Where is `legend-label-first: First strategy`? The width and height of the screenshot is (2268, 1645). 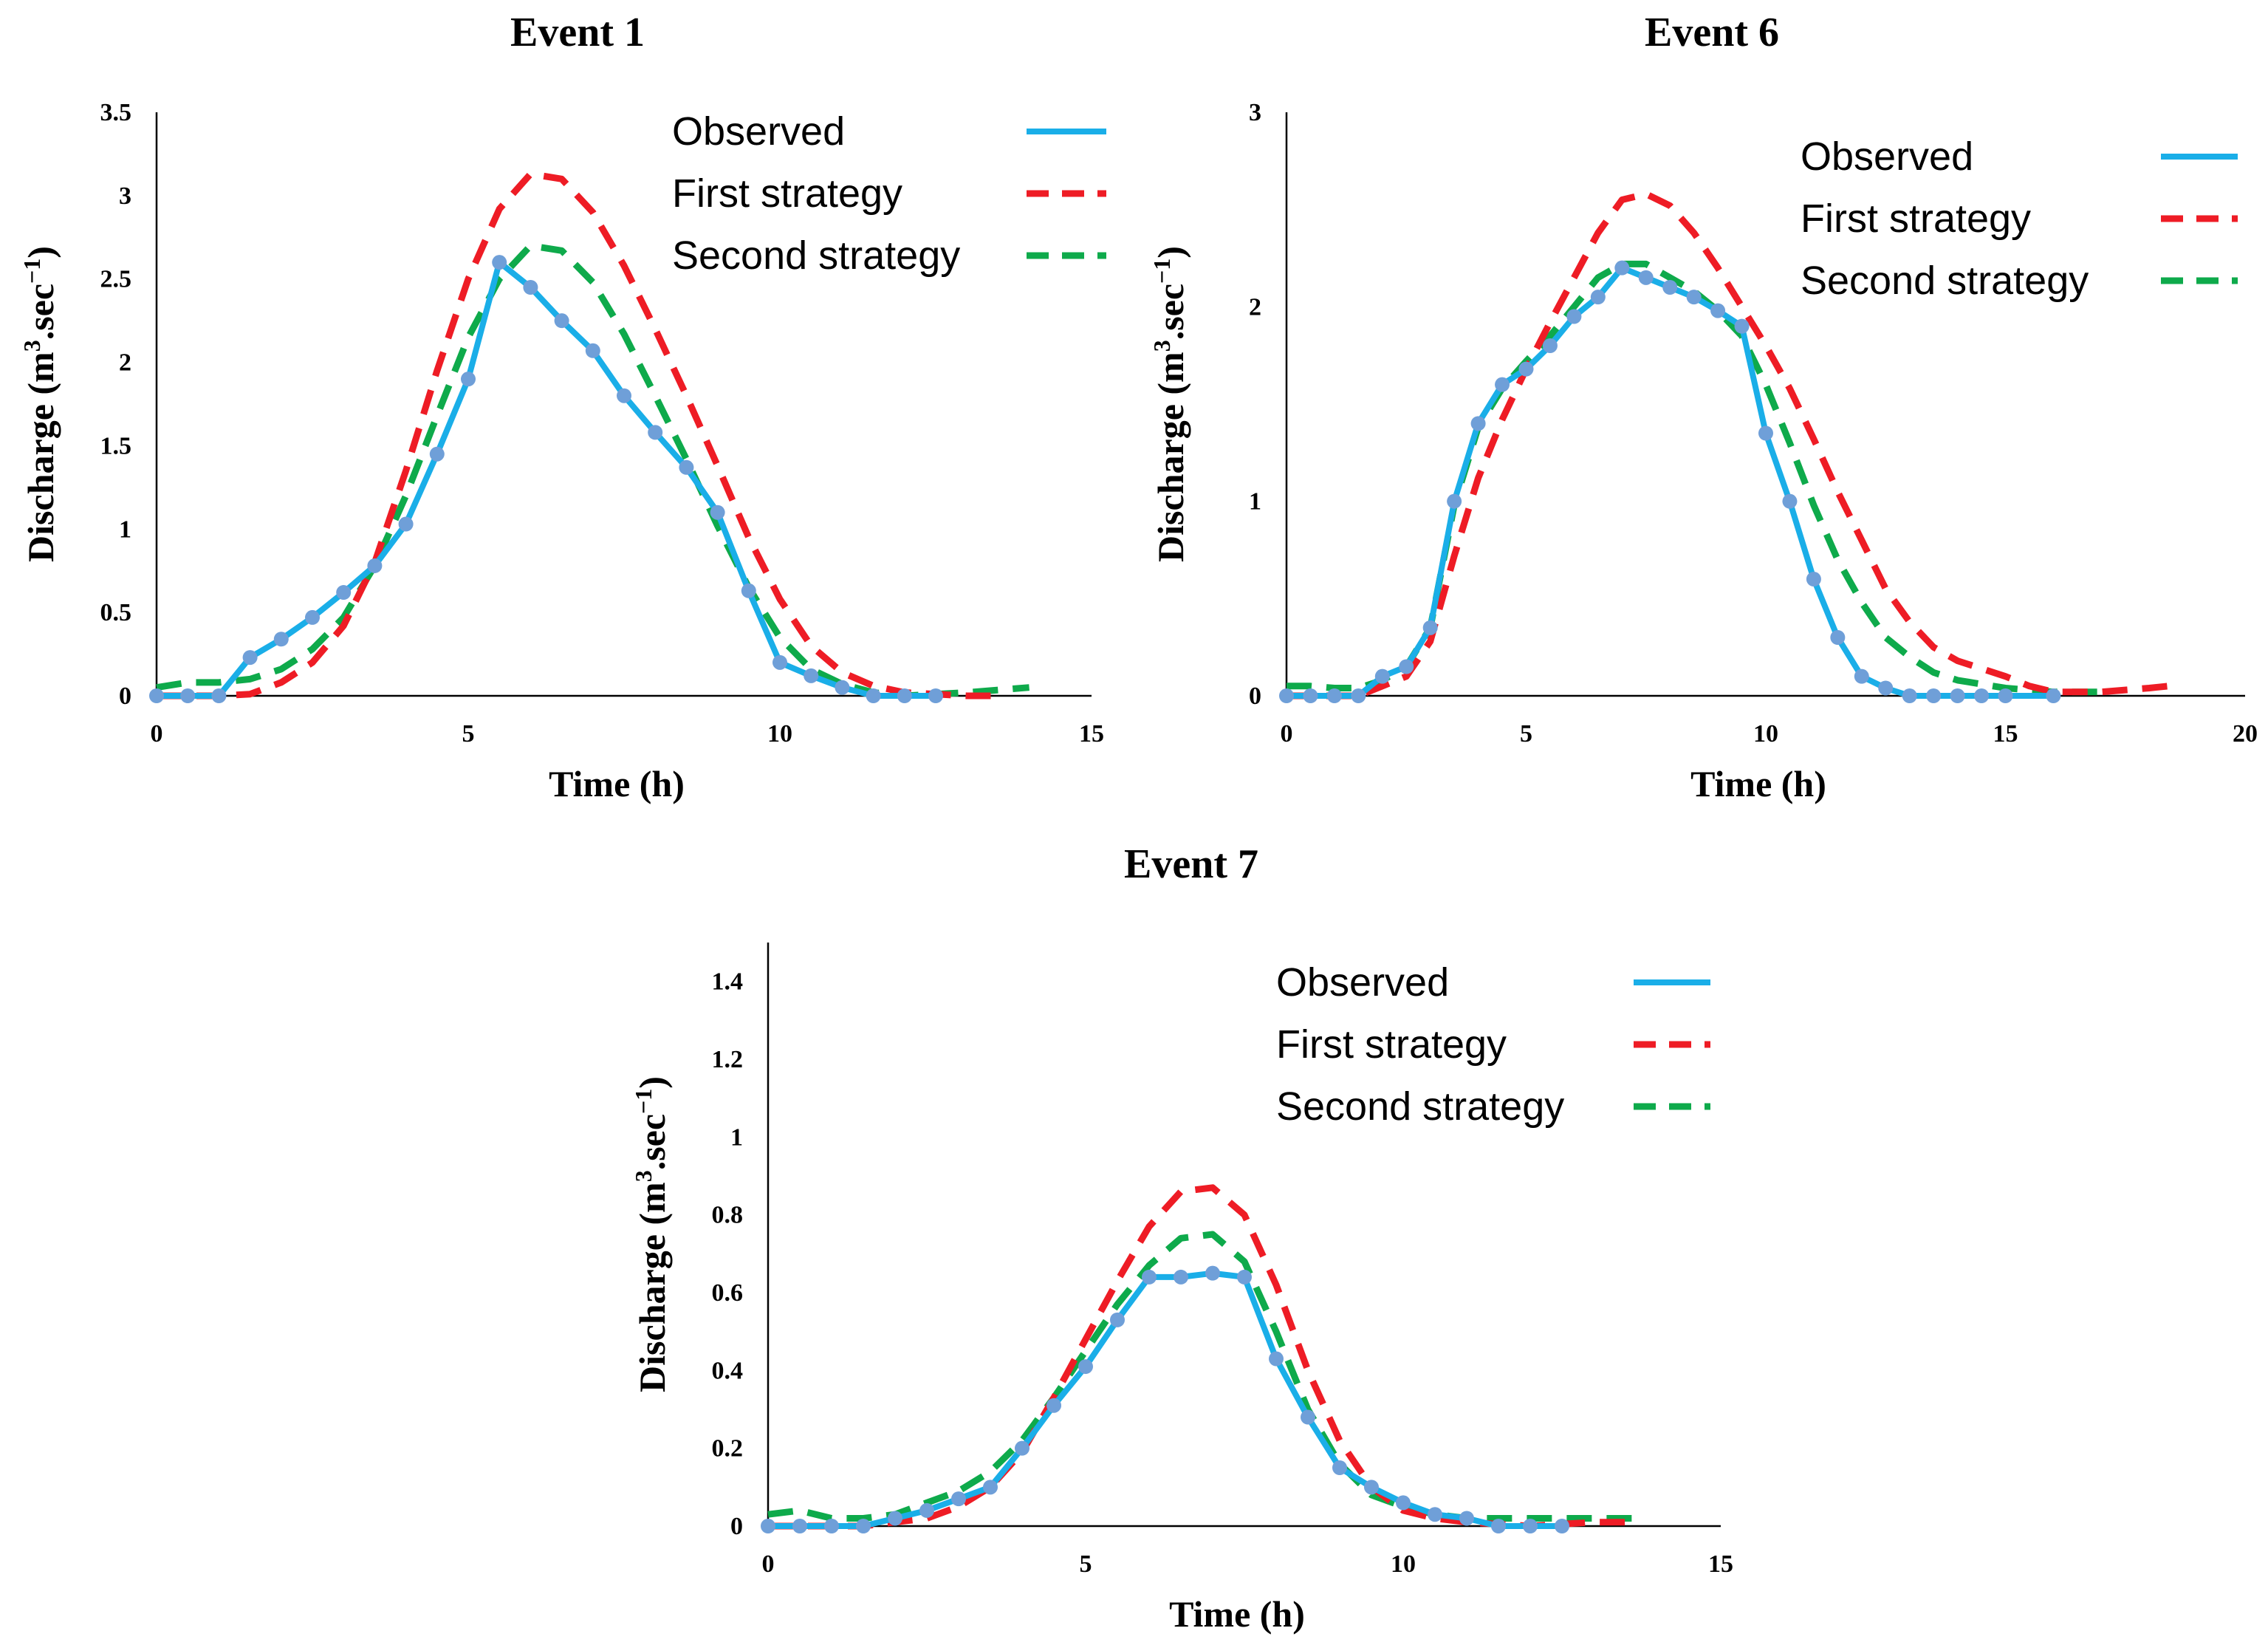 legend-label-first: First strategy is located at coordinates (1916, 218).